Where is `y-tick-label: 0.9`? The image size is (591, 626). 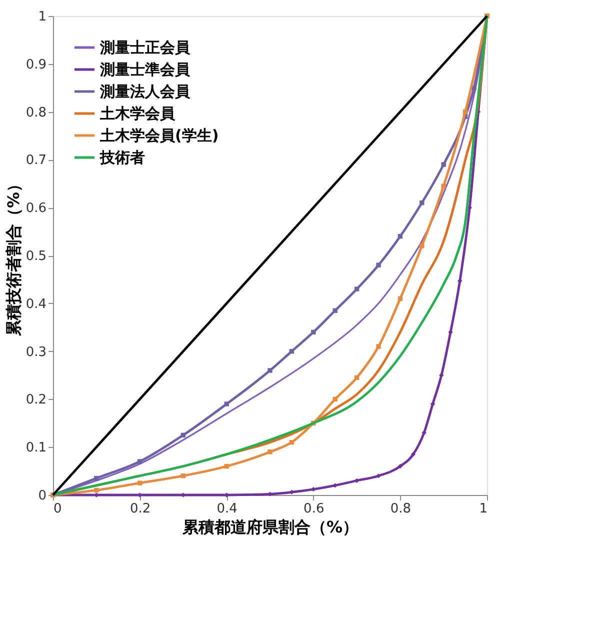 y-tick-label: 0.9 is located at coordinates (36, 64).